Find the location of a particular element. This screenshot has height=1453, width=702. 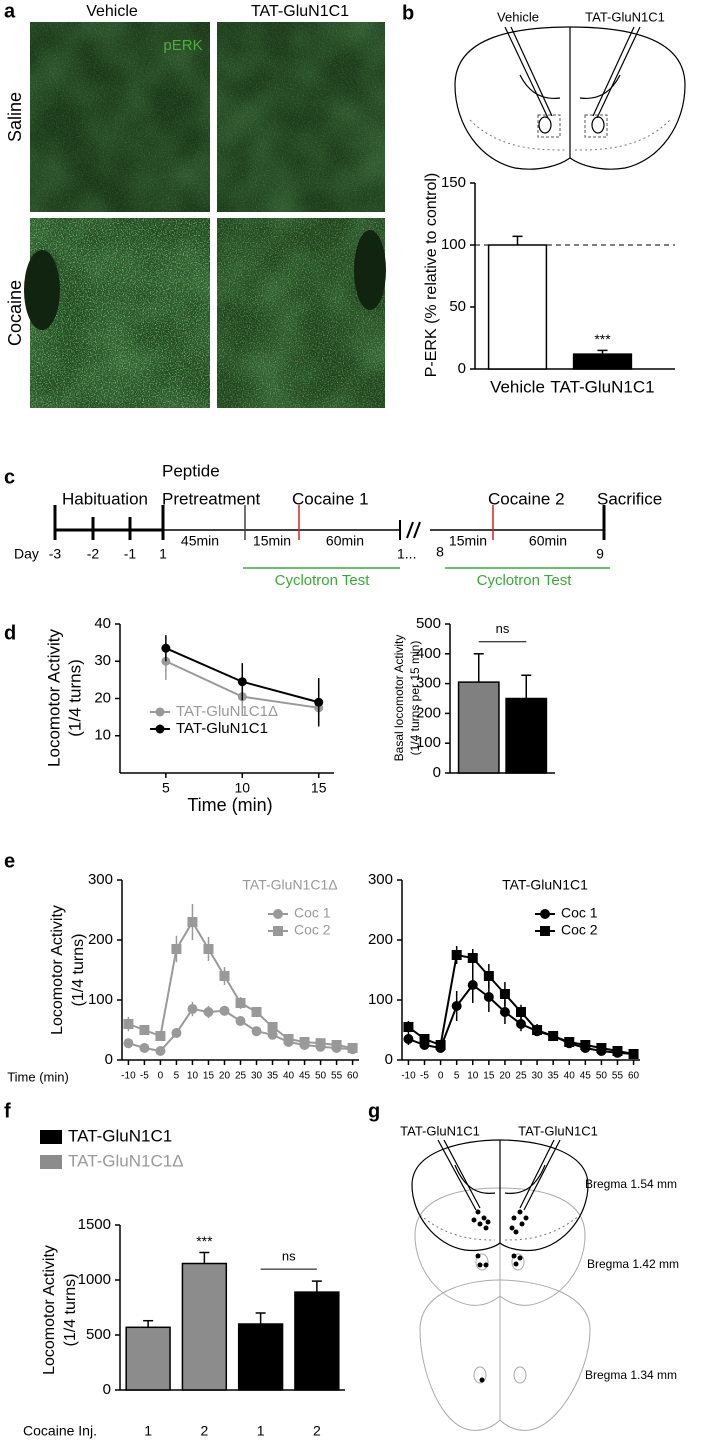

y-axis-label: P-ERK (% relative to control) is located at coordinates (431, 275).